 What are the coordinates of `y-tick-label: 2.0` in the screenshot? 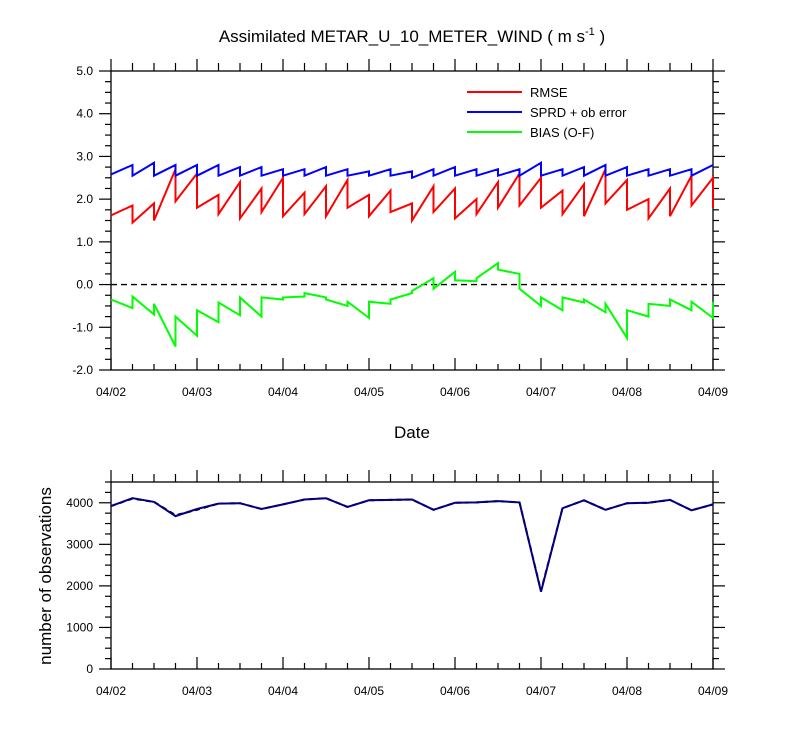 It's located at (84, 199).